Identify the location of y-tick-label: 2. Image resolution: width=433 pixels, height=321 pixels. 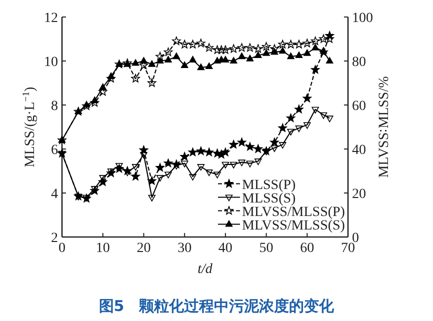
(54, 238).